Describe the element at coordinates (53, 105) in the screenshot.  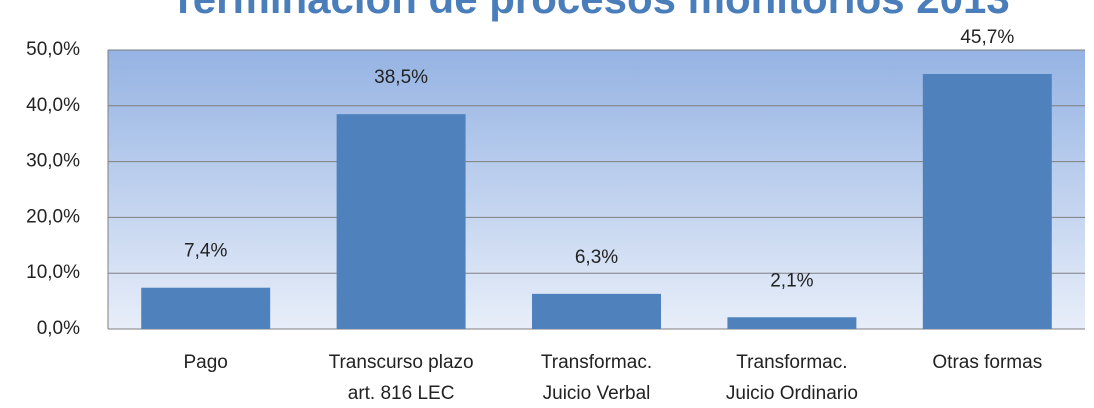
I see `y-tick-label: 40,0%` at that location.